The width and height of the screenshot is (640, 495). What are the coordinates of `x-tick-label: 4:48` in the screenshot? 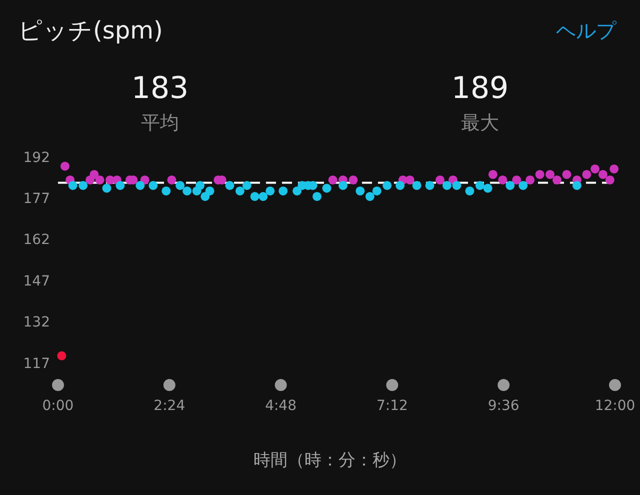 It's located at (281, 406).